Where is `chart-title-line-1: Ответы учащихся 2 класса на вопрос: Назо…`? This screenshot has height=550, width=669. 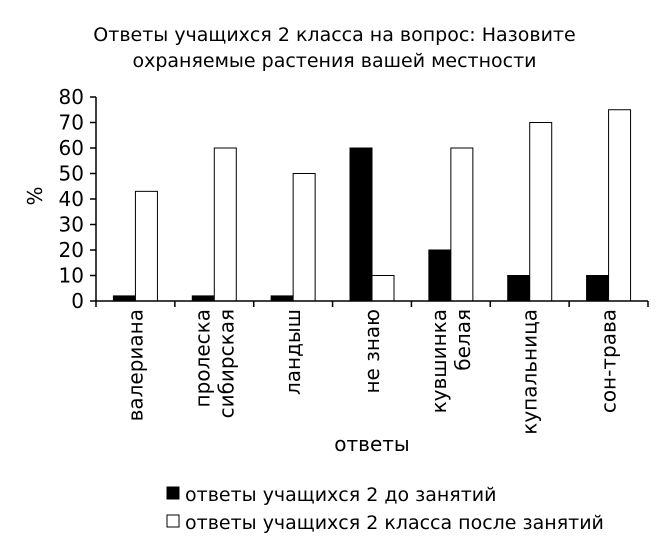 chart-title-line-1: Ответы учащихся 2 класса на вопрос: Назо… is located at coordinates (334, 35).